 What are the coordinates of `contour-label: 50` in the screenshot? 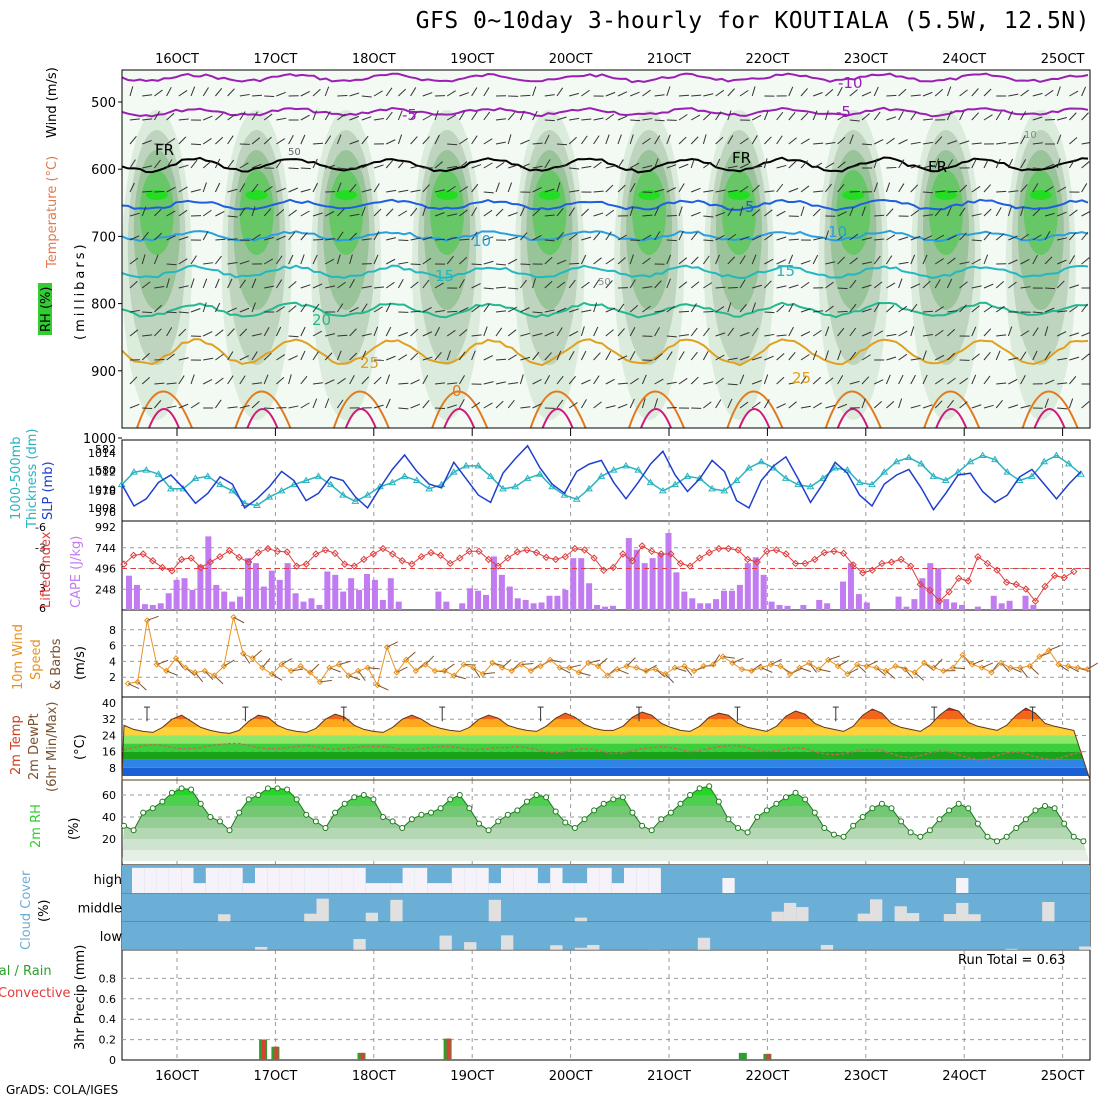 It's located at (294, 152).